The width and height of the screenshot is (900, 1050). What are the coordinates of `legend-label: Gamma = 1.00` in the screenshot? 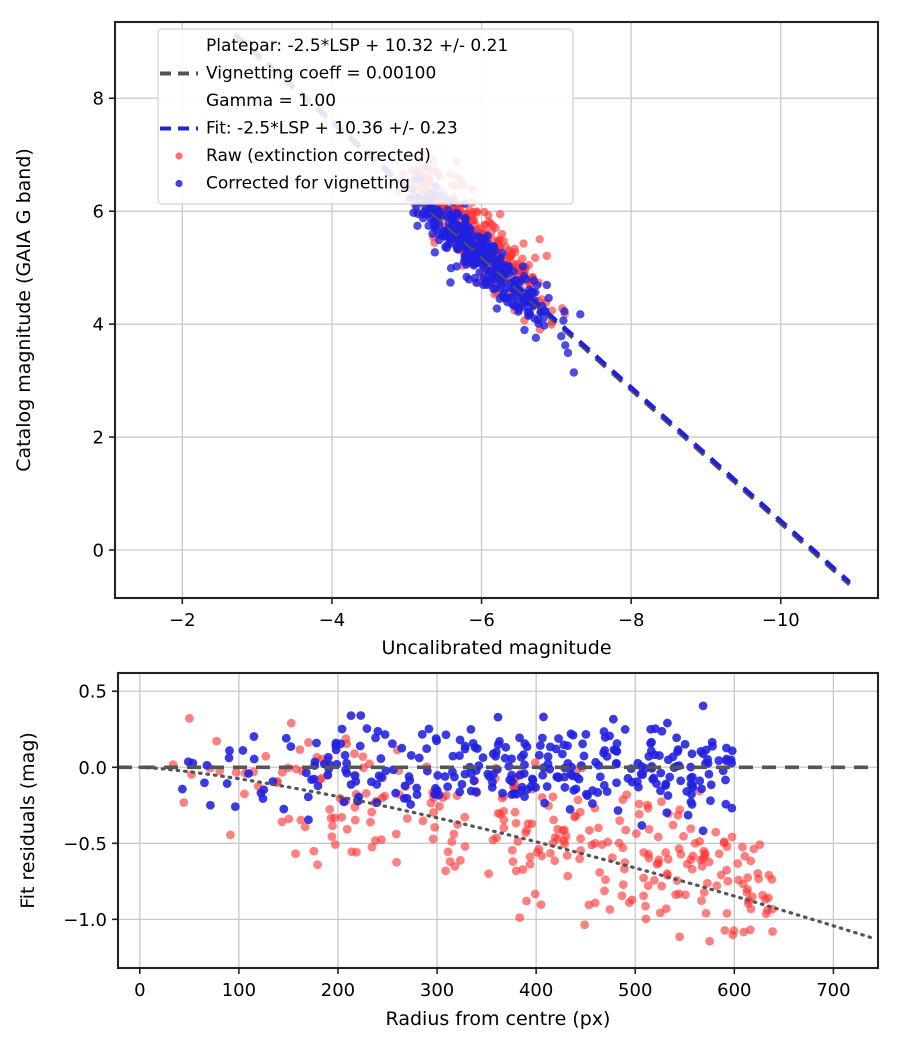 It's located at (271, 101).